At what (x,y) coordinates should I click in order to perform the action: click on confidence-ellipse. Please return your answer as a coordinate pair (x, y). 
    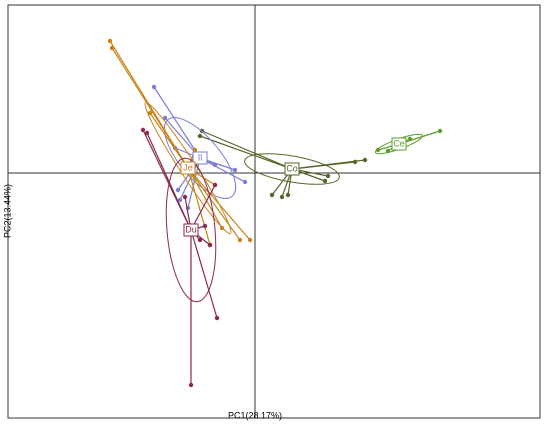
    Looking at the image, I should click on (191, 230).